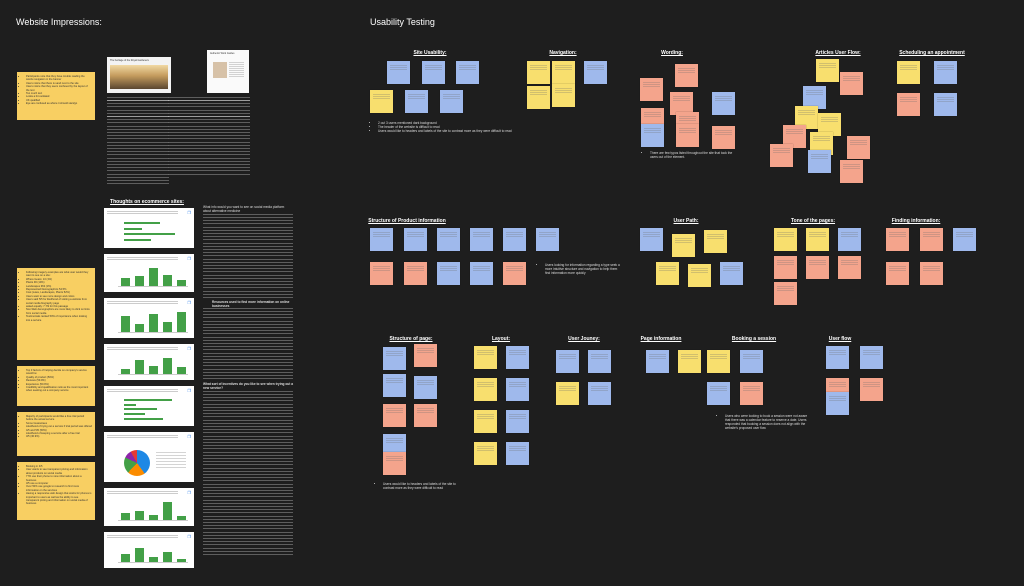 The image size is (1024, 586). What do you see at coordinates (149, 457) in the screenshot?
I see `survey-pie-chart: ❐` at bounding box center [149, 457].